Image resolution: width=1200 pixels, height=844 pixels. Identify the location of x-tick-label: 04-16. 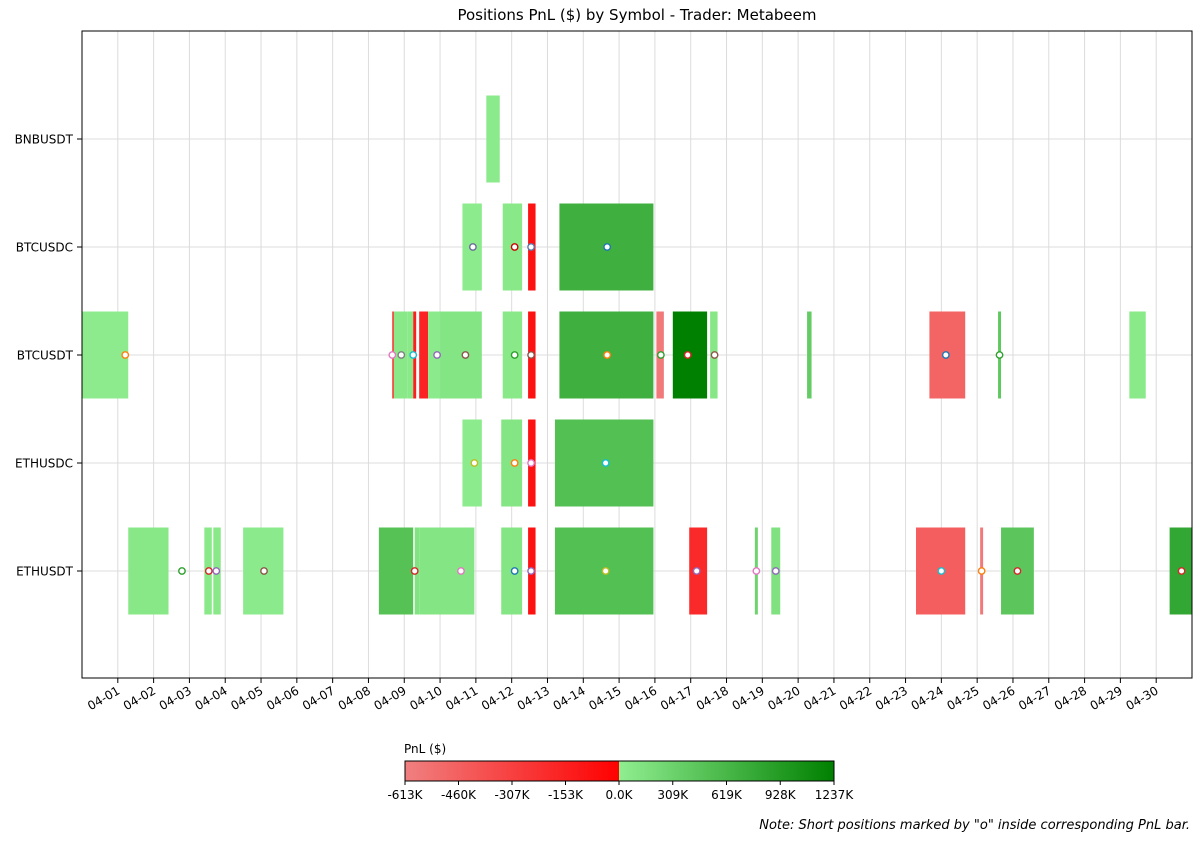
(640, 698).